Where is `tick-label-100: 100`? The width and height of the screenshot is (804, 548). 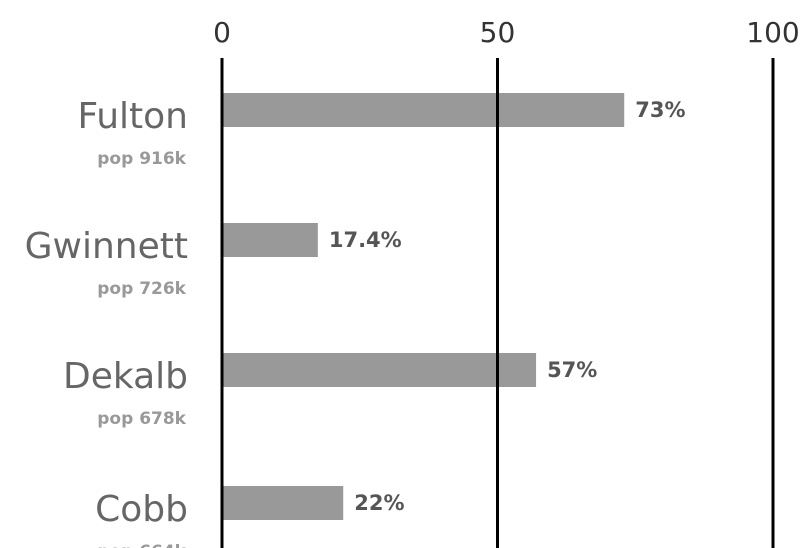
tick-label-100: 100 is located at coordinates (772, 32).